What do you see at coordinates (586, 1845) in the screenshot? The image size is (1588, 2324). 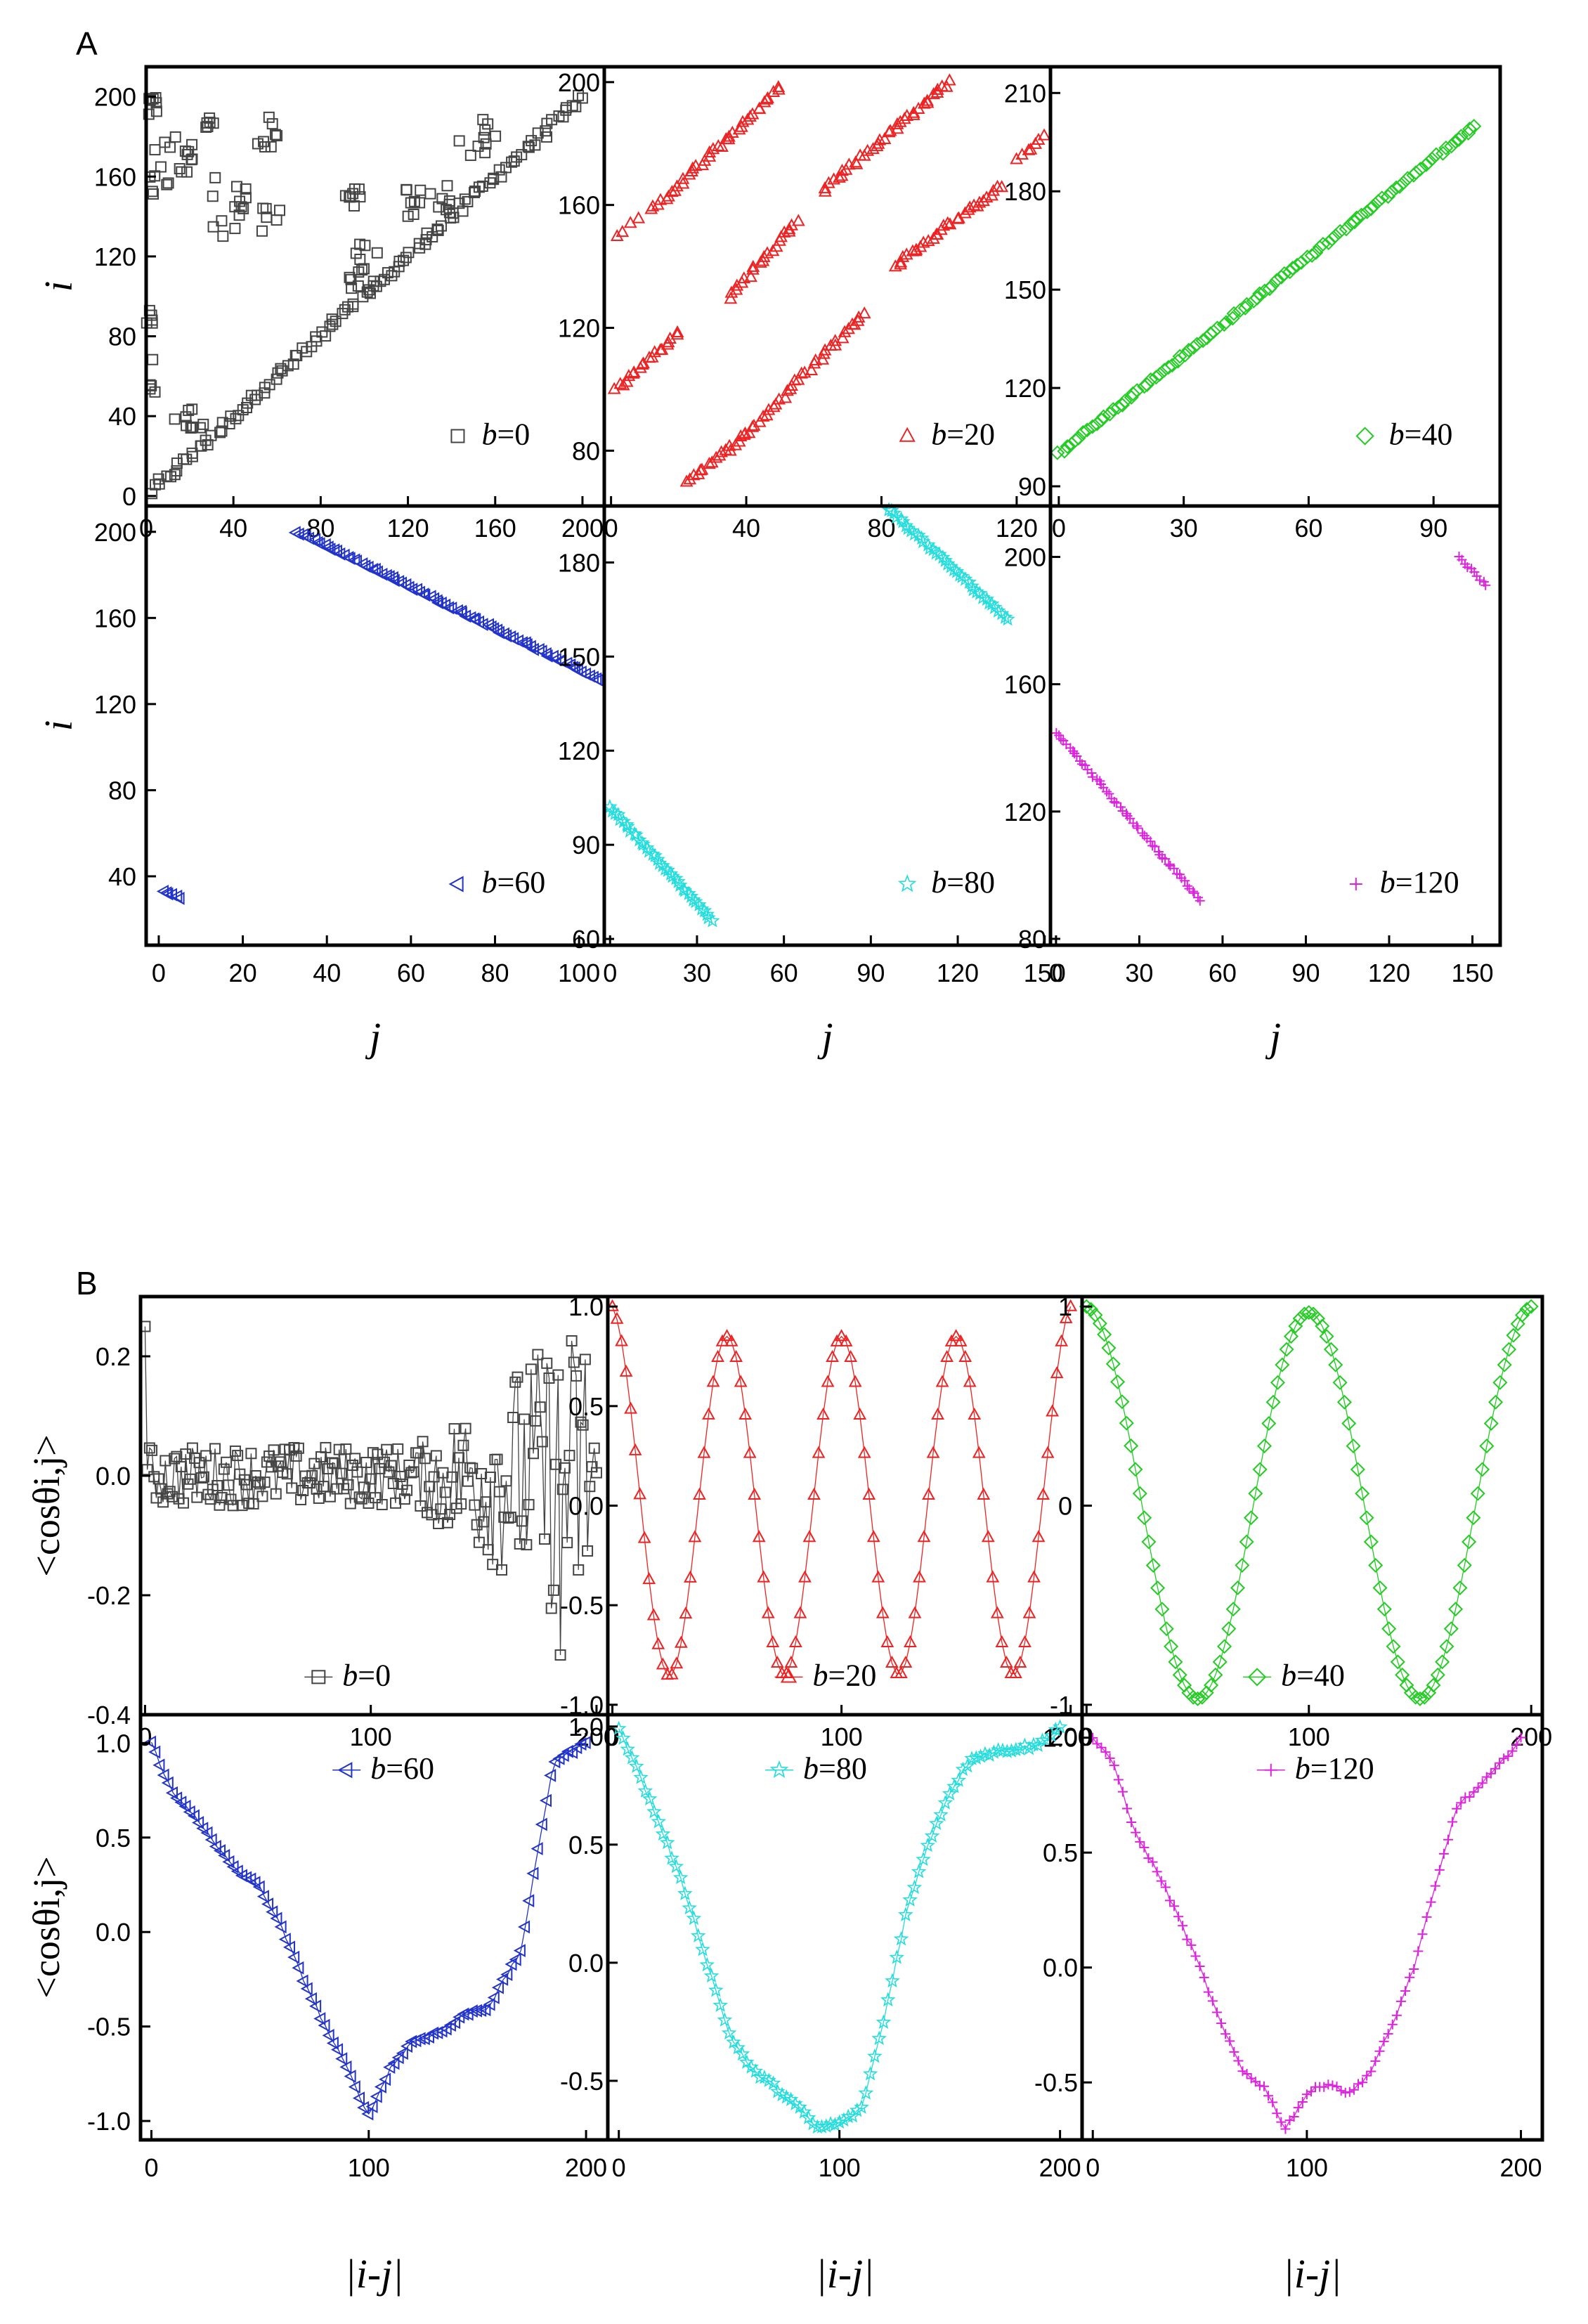 I see `y-tick-label: 0.5` at bounding box center [586, 1845].